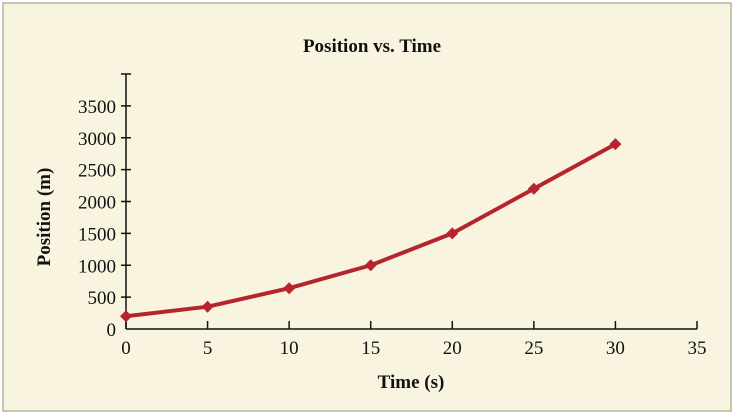 The image size is (735, 415). Describe the element at coordinates (126, 348) in the screenshot. I see `x-tick-label: 0` at that location.